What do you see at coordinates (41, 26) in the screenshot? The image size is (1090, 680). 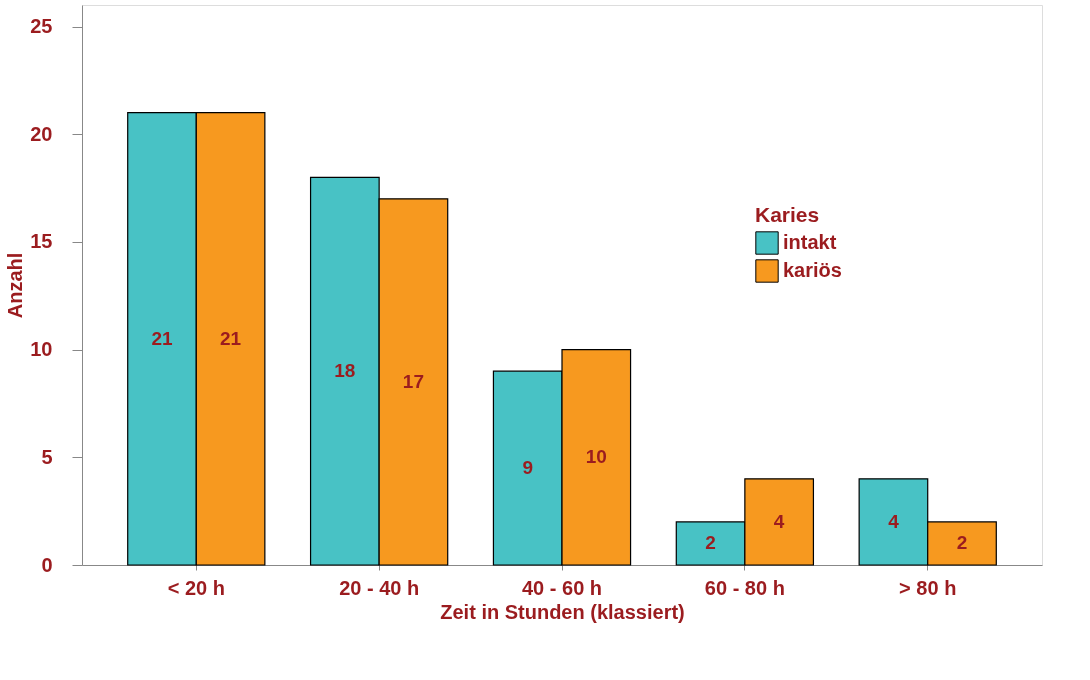 I see `y-tick-label: 25` at bounding box center [41, 26].